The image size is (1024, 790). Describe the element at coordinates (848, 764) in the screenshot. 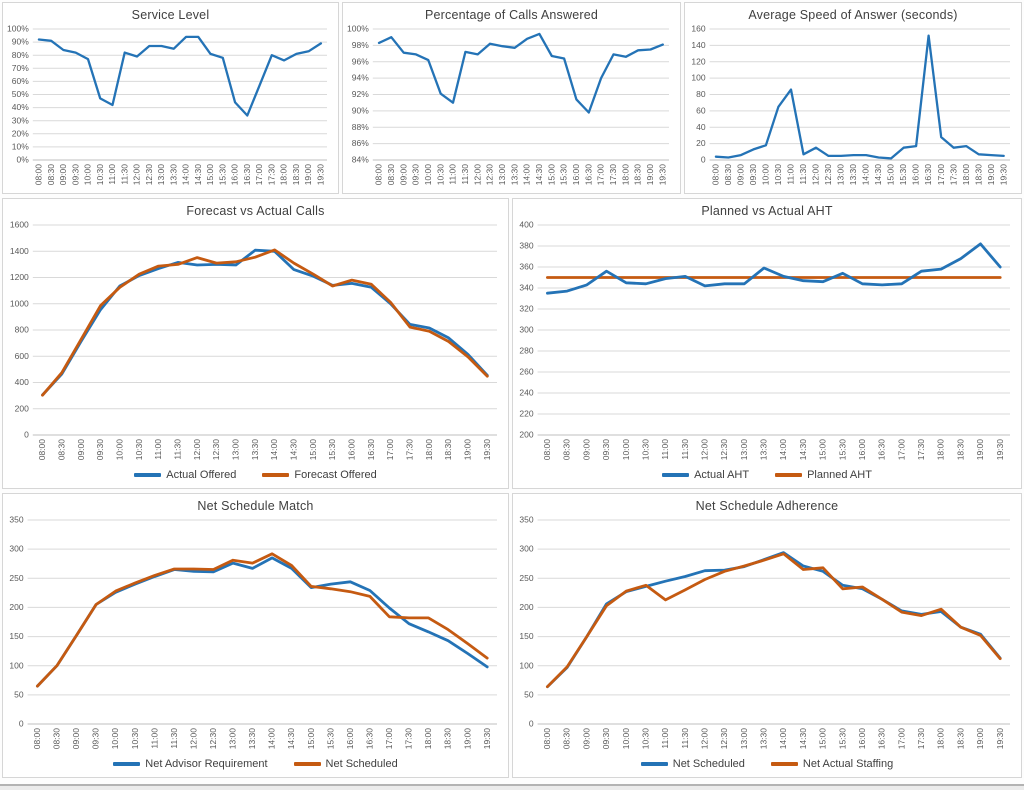

I see `legend-label: Net Actual Staffing` at that location.